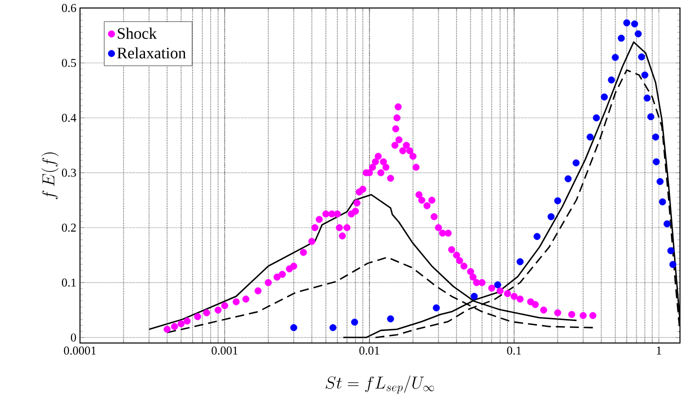 The width and height of the screenshot is (682, 408). I want to click on x-axis-title: $St = f L_{sep}/U_{\infty}$, so click(380, 385).